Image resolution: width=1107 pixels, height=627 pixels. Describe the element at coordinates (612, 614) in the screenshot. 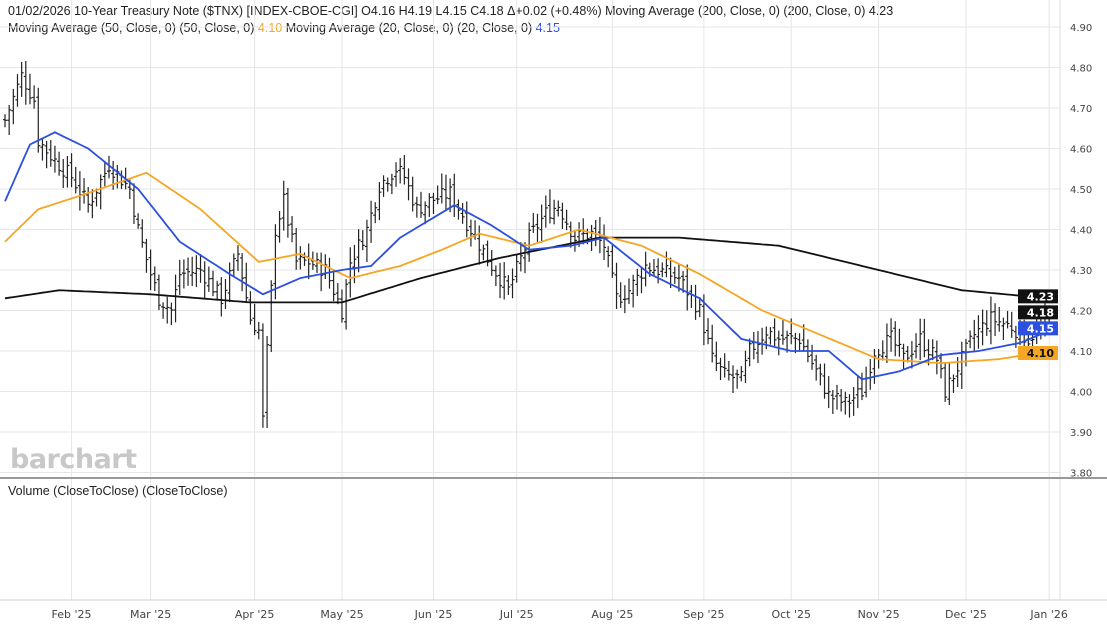

I see `x-tick-label: Aug '25` at that location.